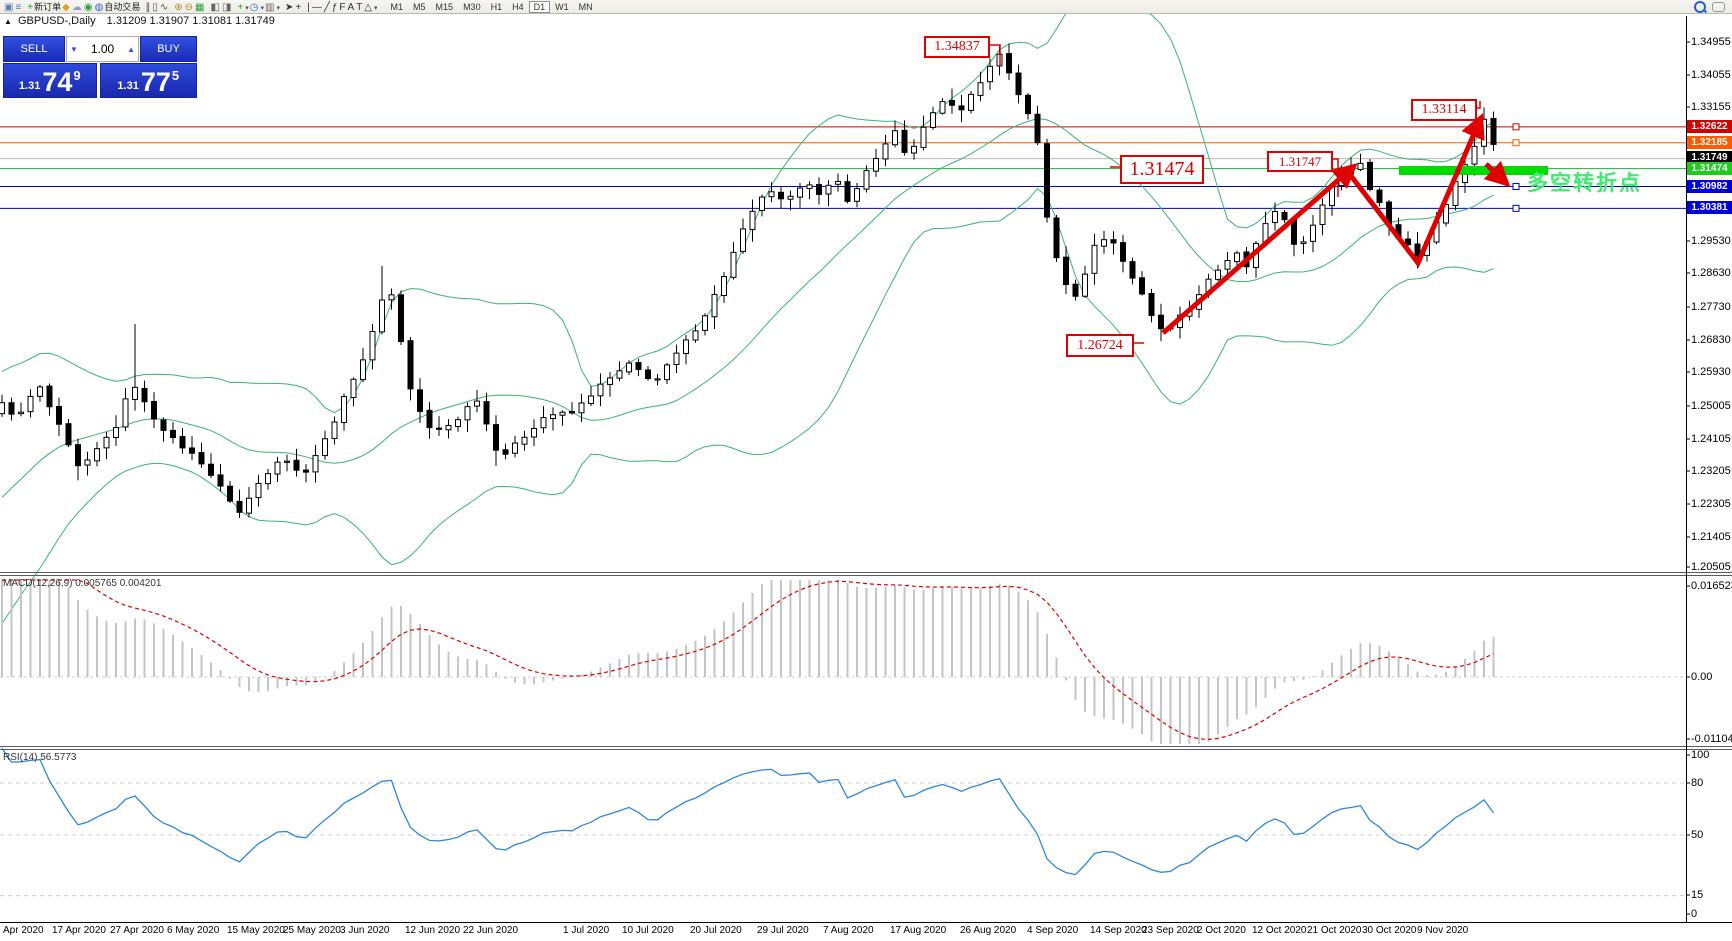 The width and height of the screenshot is (1732, 941). Describe the element at coordinates (957, 47) in the screenshot. I see `annotation-price-label: 1.34837` at that location.